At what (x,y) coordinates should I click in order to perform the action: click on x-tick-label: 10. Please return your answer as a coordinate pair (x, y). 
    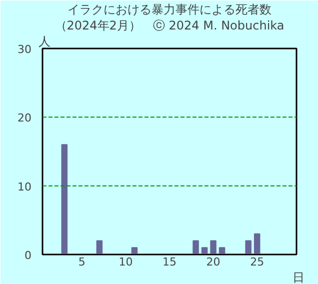
    Looking at the image, I should click on (125, 262).